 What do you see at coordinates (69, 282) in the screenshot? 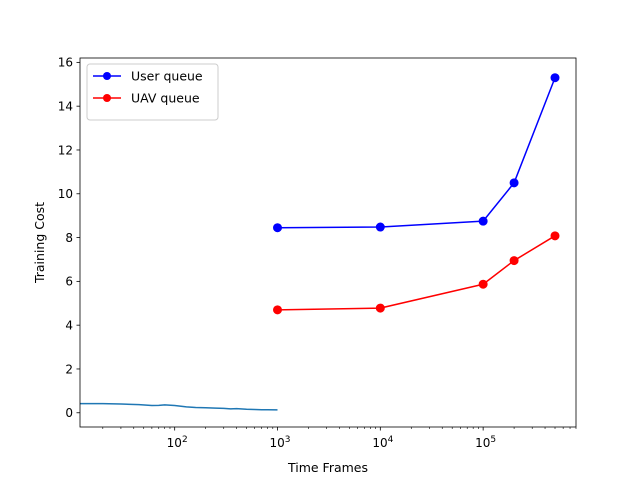
I see `y-tick-label: 6` at bounding box center [69, 282].